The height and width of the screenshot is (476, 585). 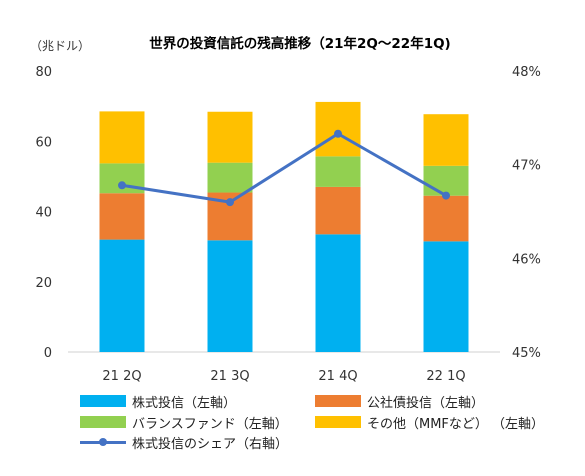 I want to click on left-axis-tick-label: 60, so click(x=43, y=142).